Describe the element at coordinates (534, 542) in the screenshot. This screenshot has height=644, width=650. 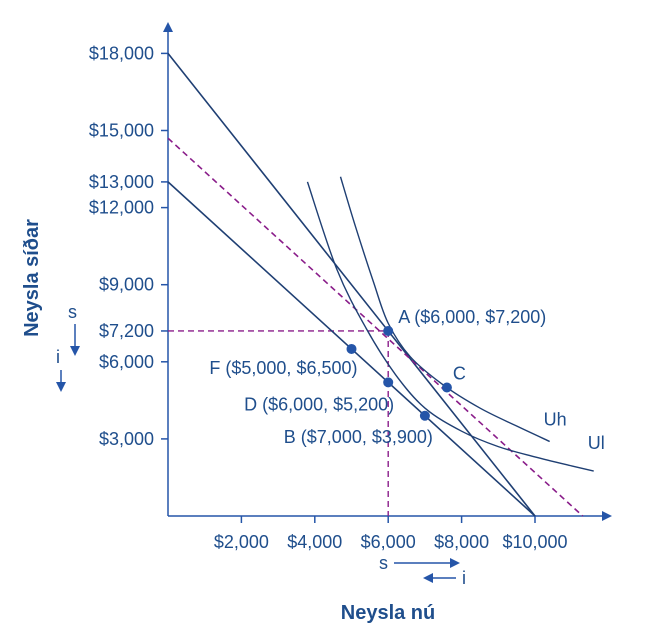
I see `x-tick-label: $10,000` at that location.